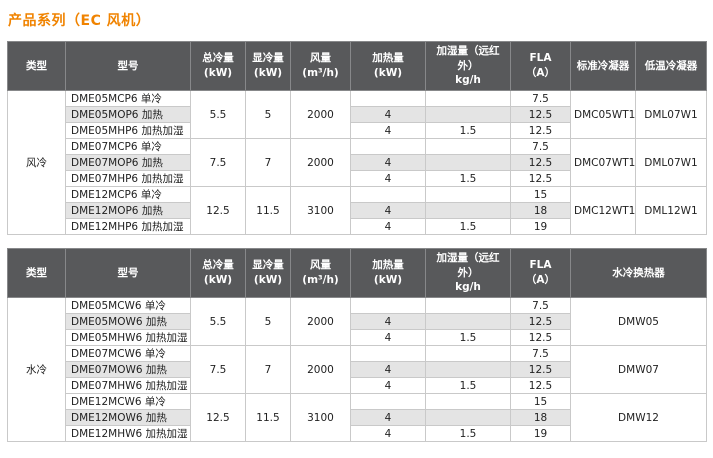  I want to click on table-row: DME07MCP6 单冷 7.5 7 2000 7.5 DMC07WT1 DML07W1, so click(357, 163).